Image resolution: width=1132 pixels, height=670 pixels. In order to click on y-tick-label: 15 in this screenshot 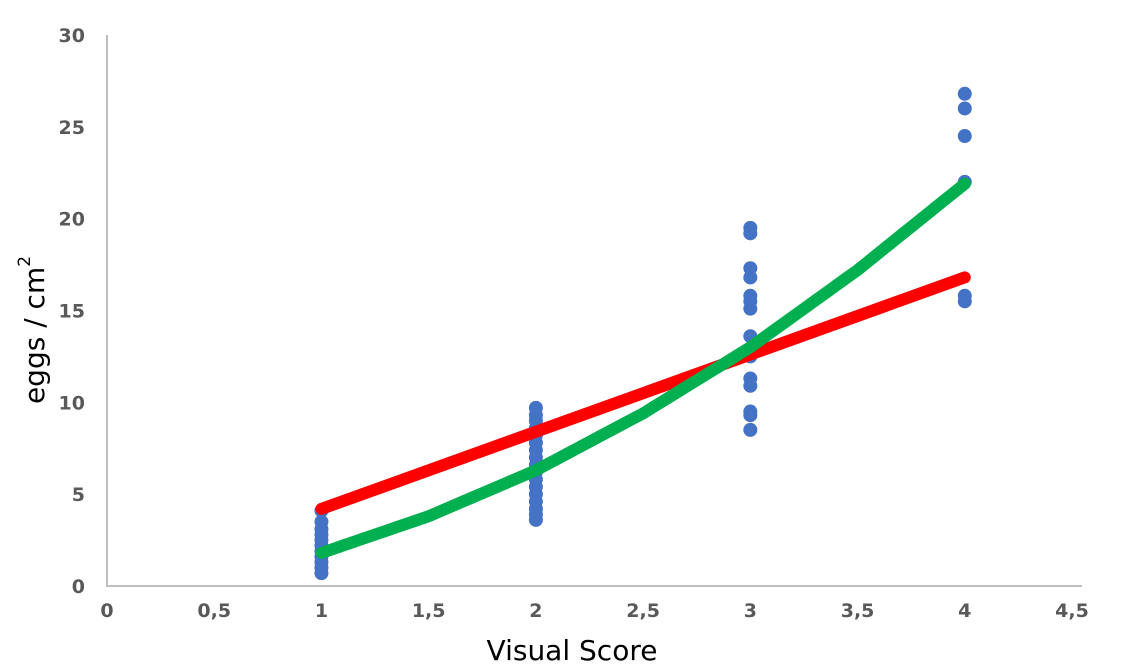, I will do `click(72, 312)`.